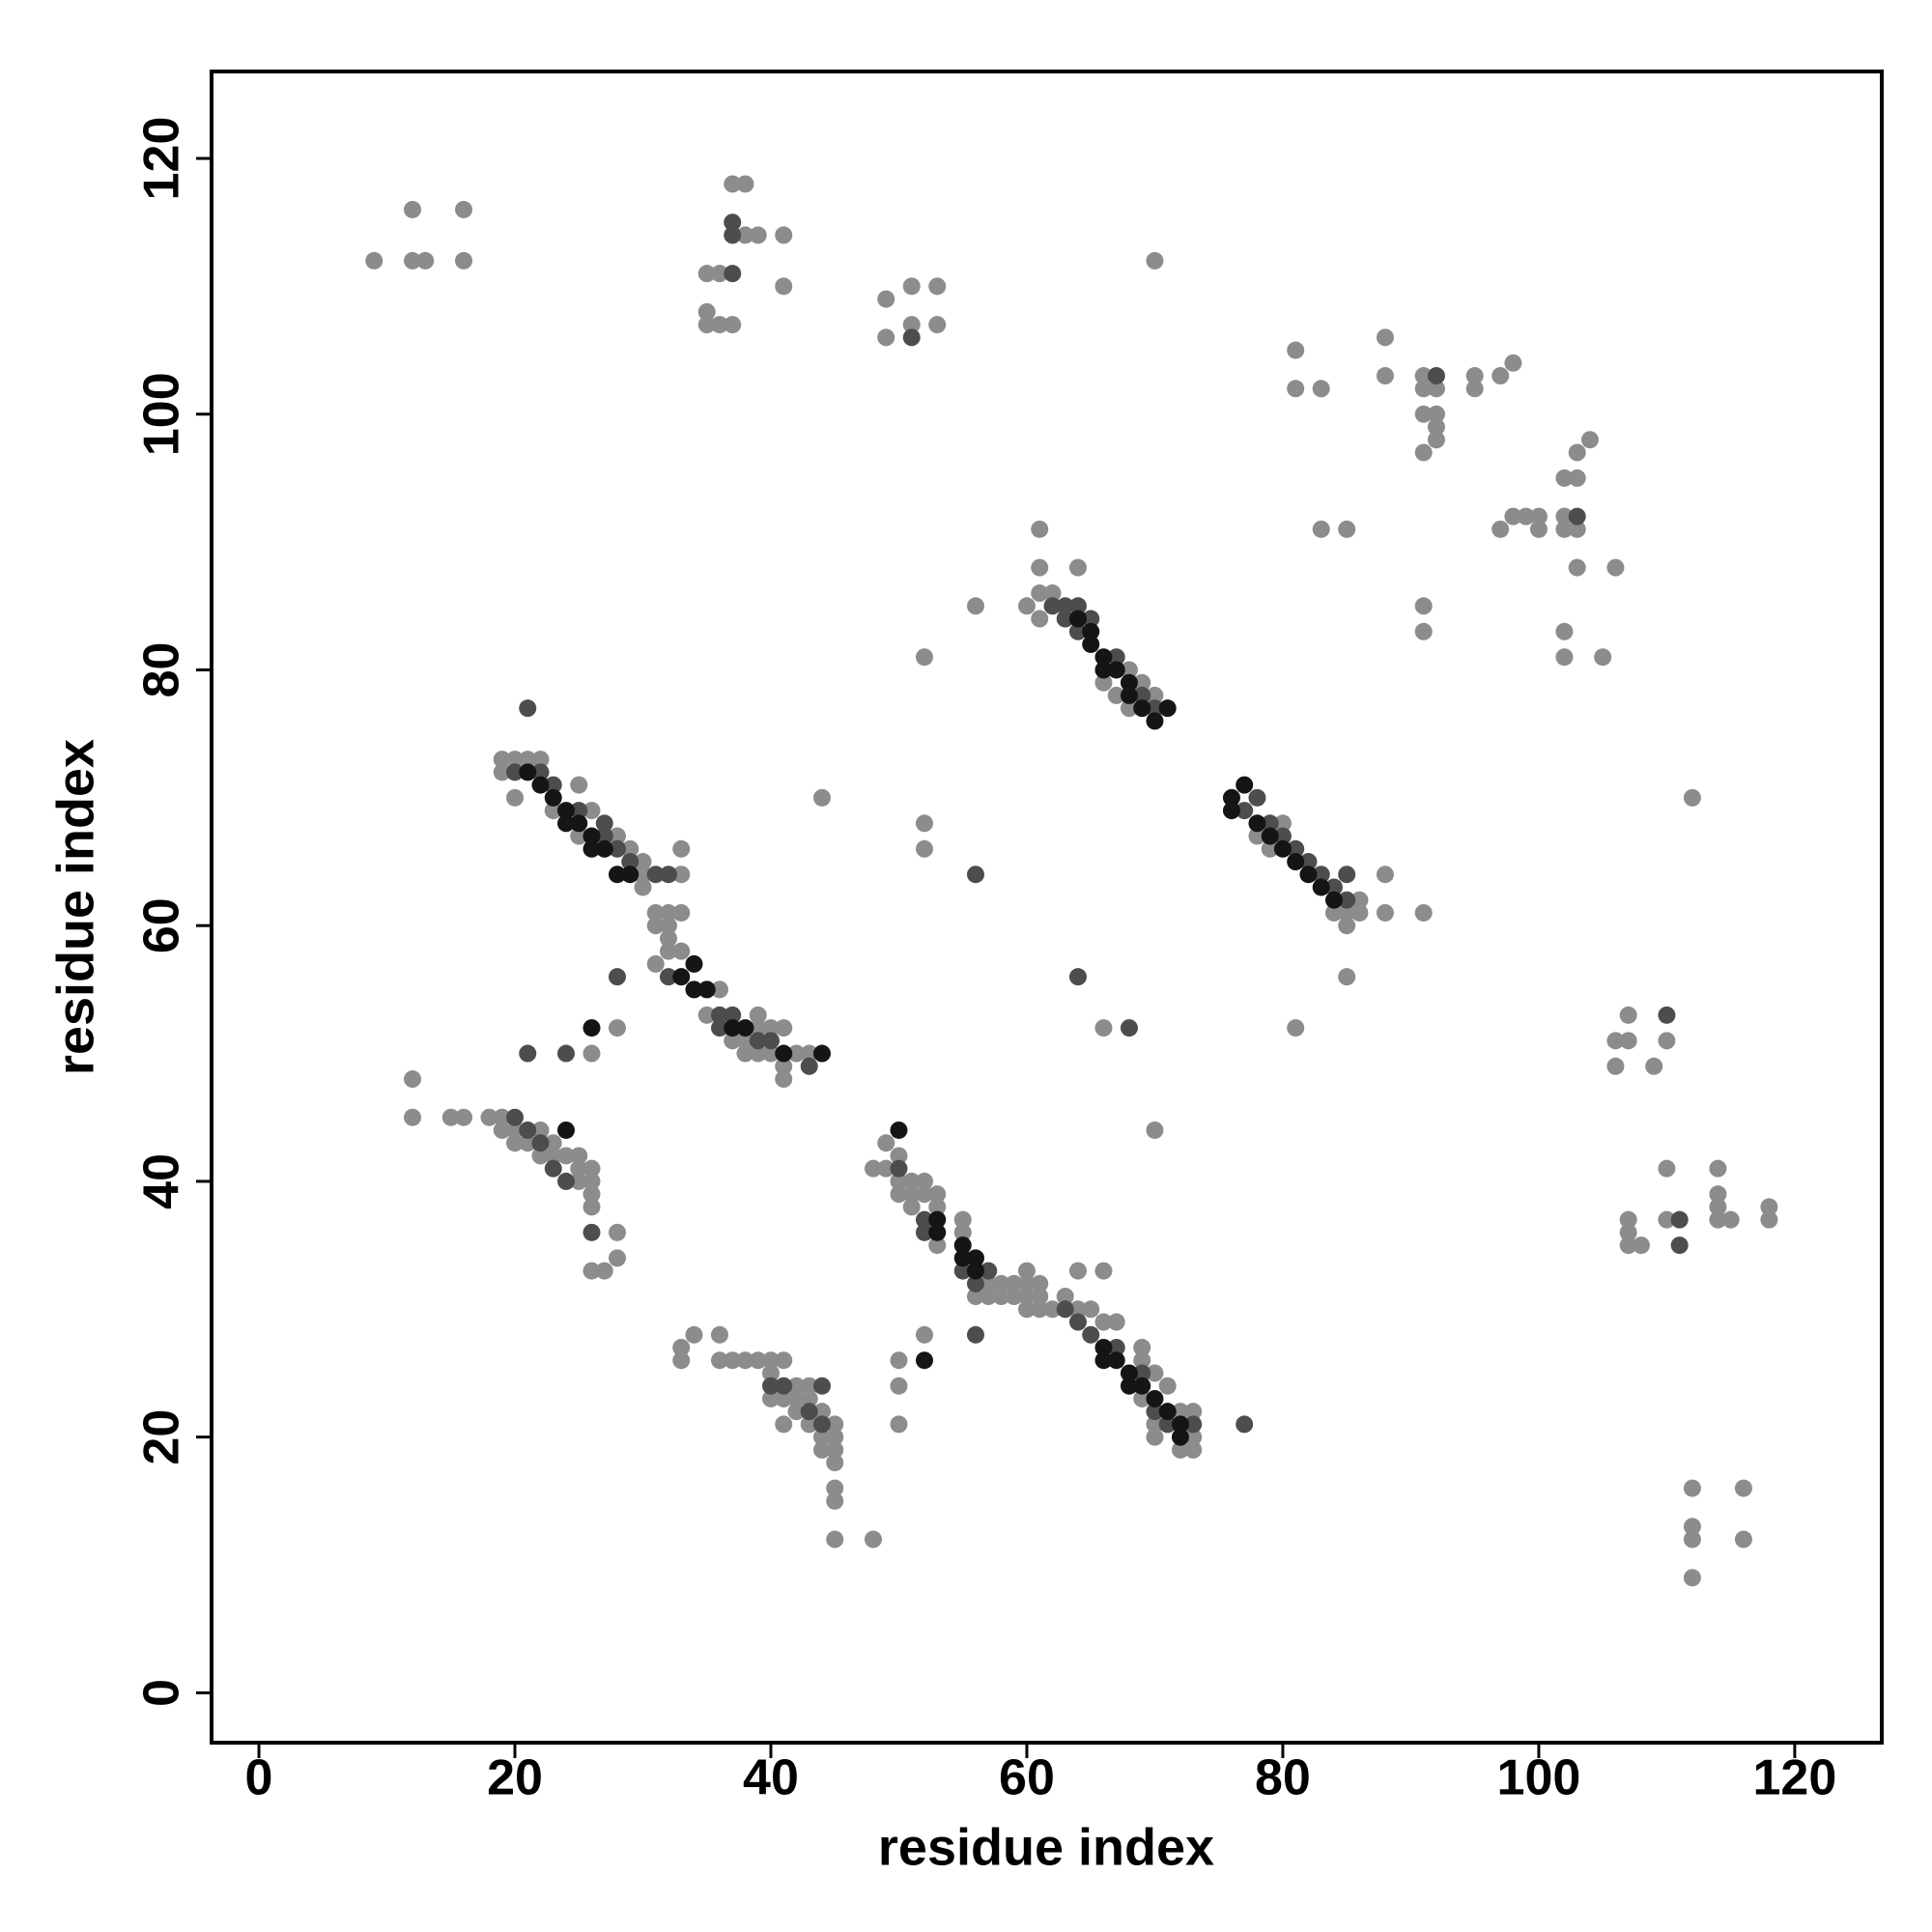  Describe the element at coordinates (259, 1778) in the screenshot. I see `x-tick-label: 0` at that location.